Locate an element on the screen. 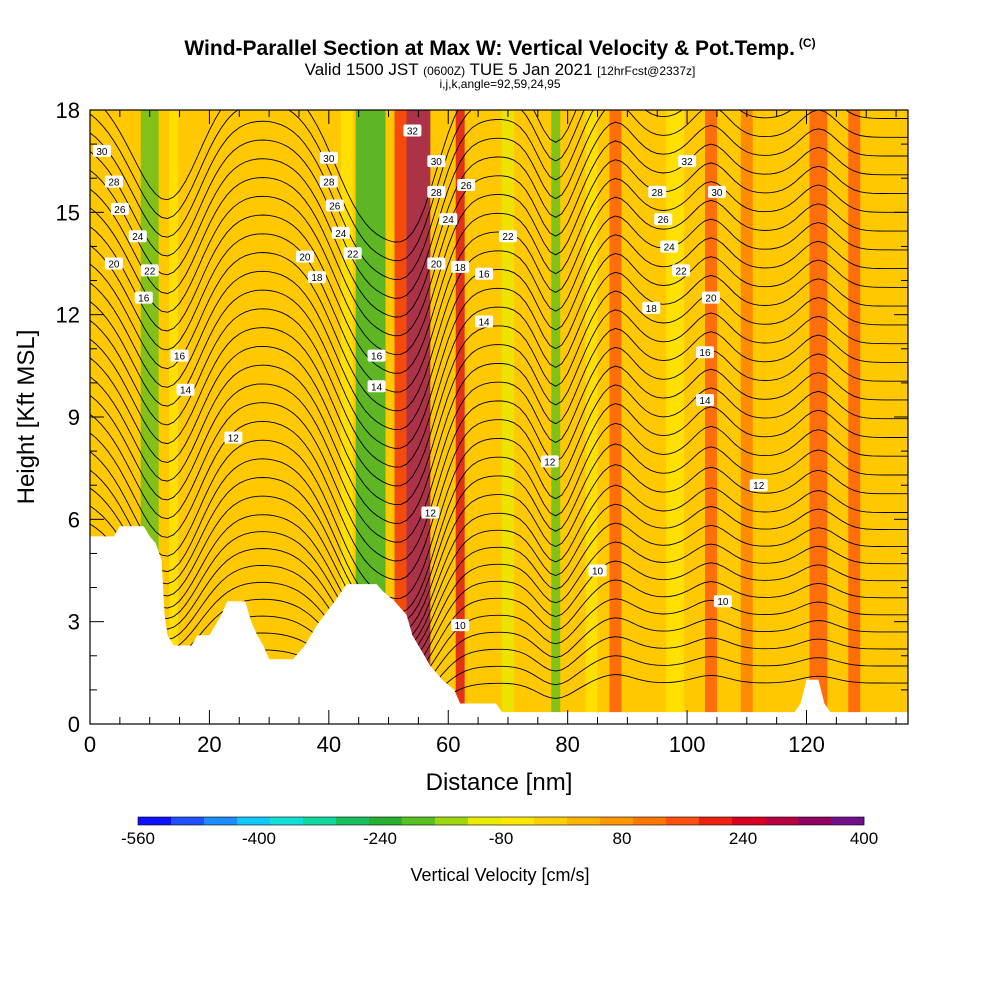  contour-label-20: 28 is located at coordinates (437, 193).